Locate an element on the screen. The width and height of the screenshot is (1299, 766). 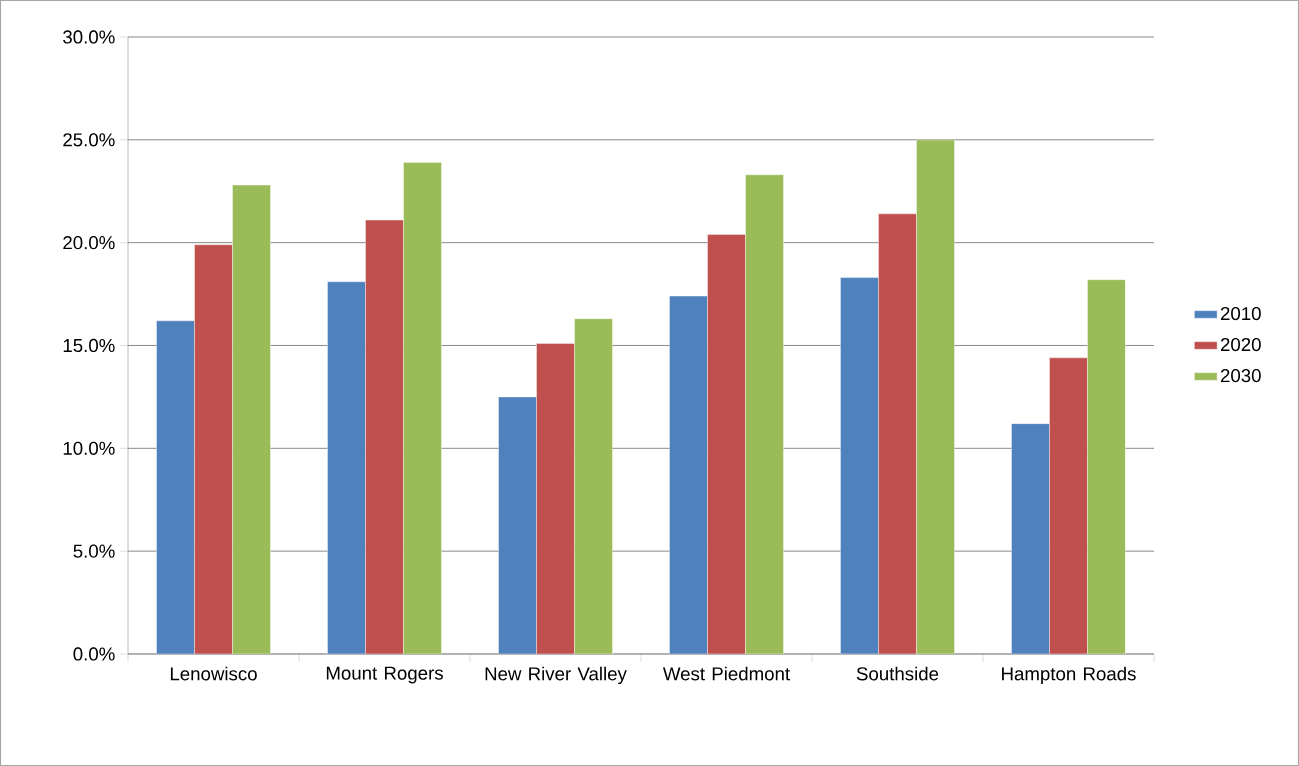
x-tick-label: Hampton Roads is located at coordinates (1069, 675).